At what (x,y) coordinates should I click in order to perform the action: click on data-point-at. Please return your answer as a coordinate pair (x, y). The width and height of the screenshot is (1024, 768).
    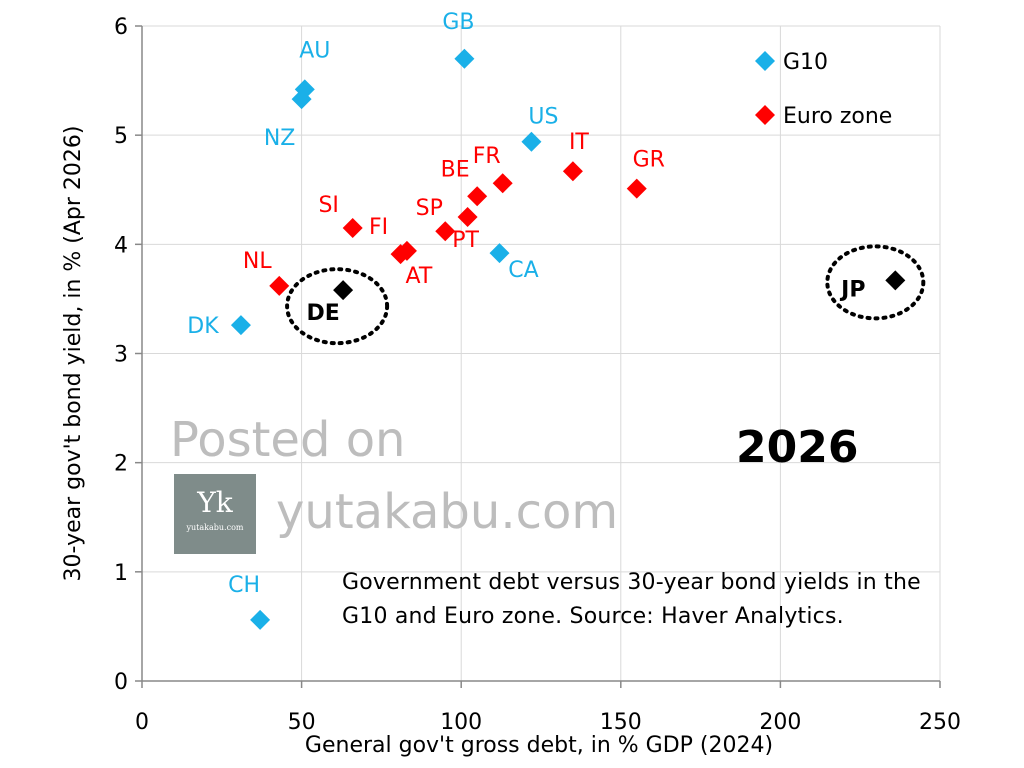
    Looking at the image, I should click on (406, 250).